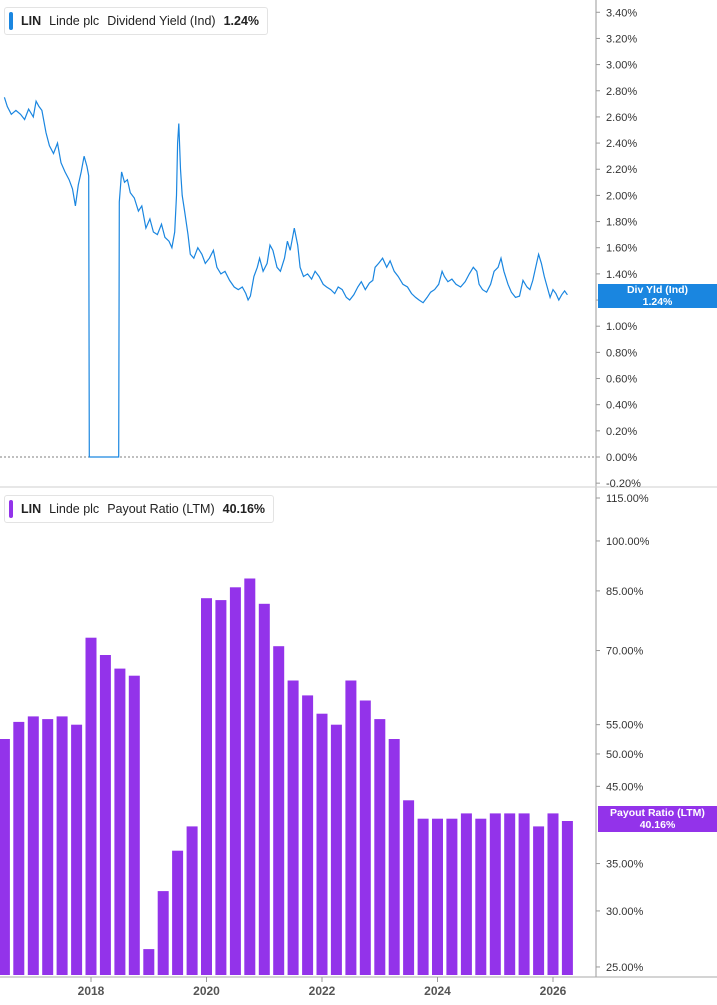  I want to click on y-tick-label: 45.00%, so click(625, 787).